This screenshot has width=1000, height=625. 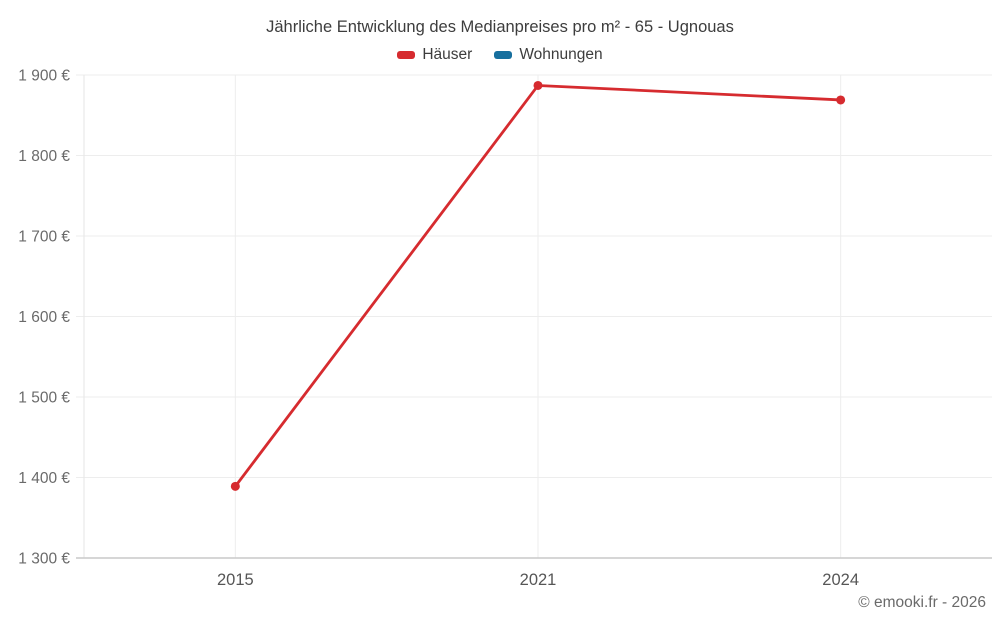 What do you see at coordinates (44, 559) in the screenshot?
I see `y-axis-tick-label: 1 300 €` at bounding box center [44, 559].